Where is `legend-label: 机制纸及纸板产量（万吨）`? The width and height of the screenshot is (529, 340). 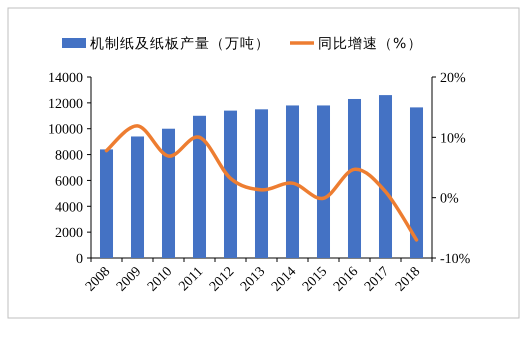 legend-label: 机制纸及纸板产量（万吨） is located at coordinates (180, 44).